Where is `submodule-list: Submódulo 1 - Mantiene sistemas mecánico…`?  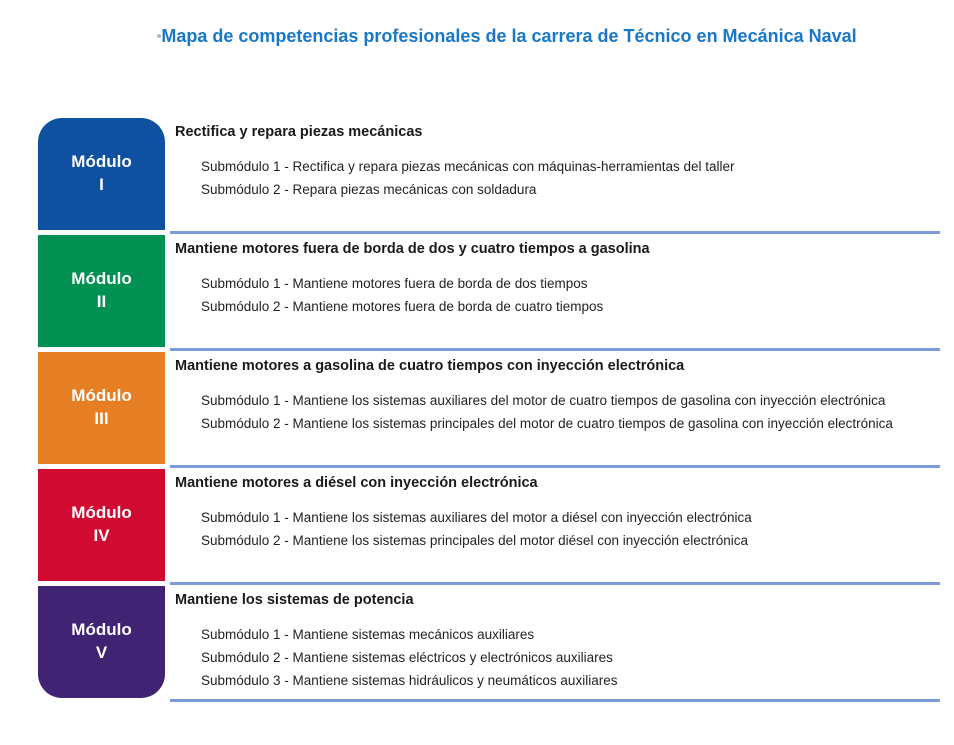 submodule-list: Submódulo 1 - Mantiene sistemas mecánico… is located at coordinates (557, 657).